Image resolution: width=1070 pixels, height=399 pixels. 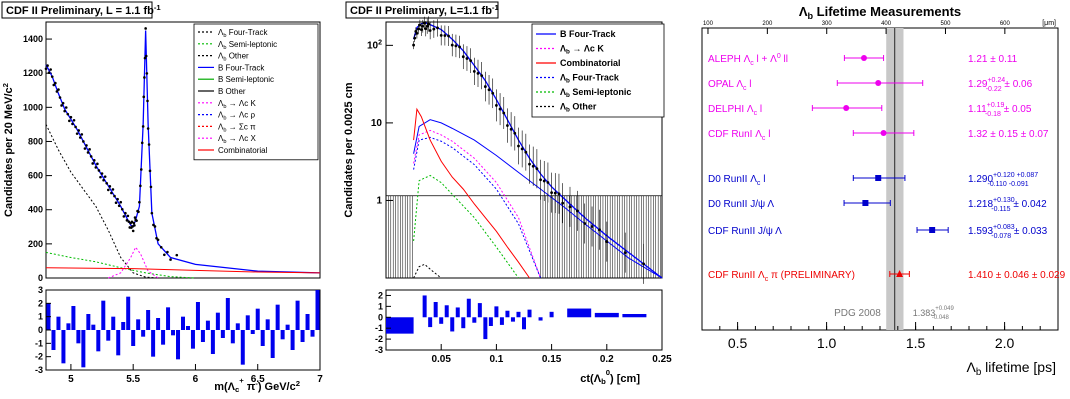 I want to click on top-axis-tick-label: 200, so click(x=767, y=24).